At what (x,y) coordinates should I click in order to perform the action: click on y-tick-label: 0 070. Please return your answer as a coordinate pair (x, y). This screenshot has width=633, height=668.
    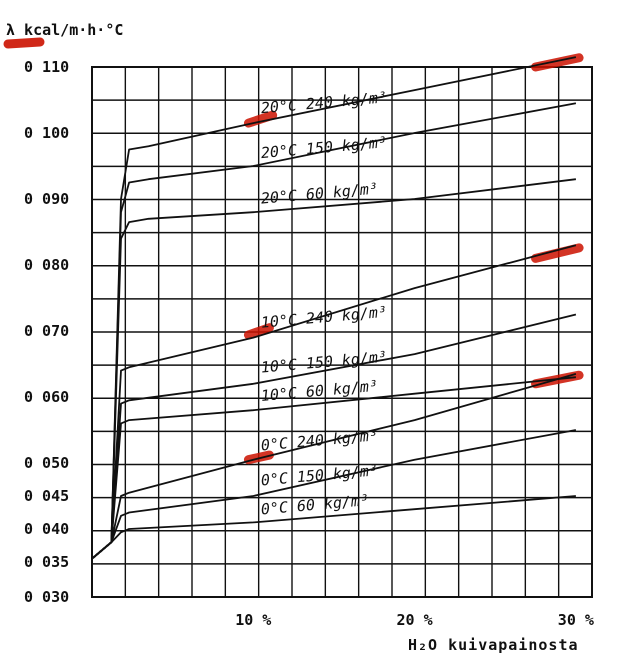
    Looking at the image, I should click on (46, 331).